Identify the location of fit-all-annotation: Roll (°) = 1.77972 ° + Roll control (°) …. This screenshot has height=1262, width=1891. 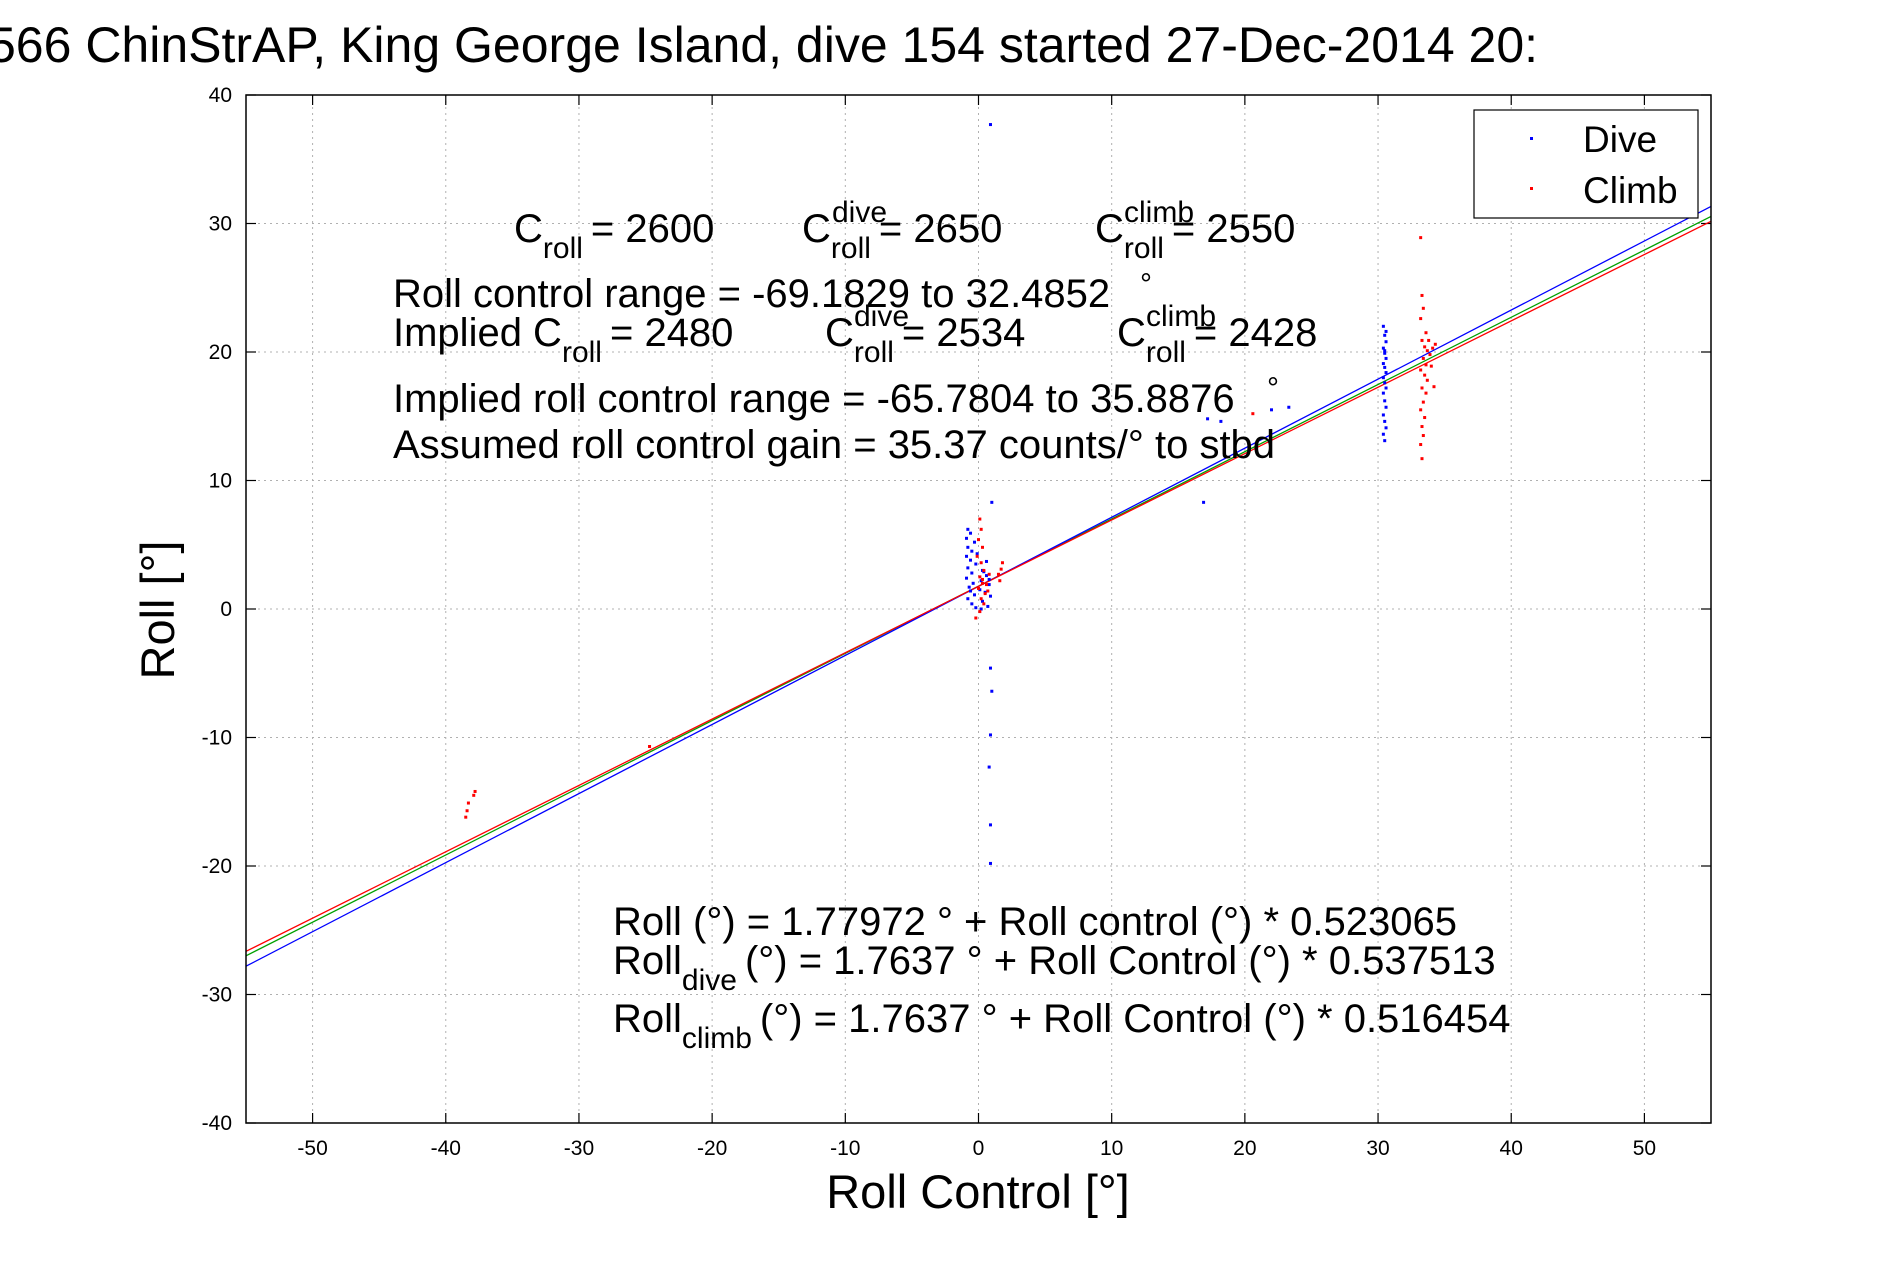
(1035, 922).